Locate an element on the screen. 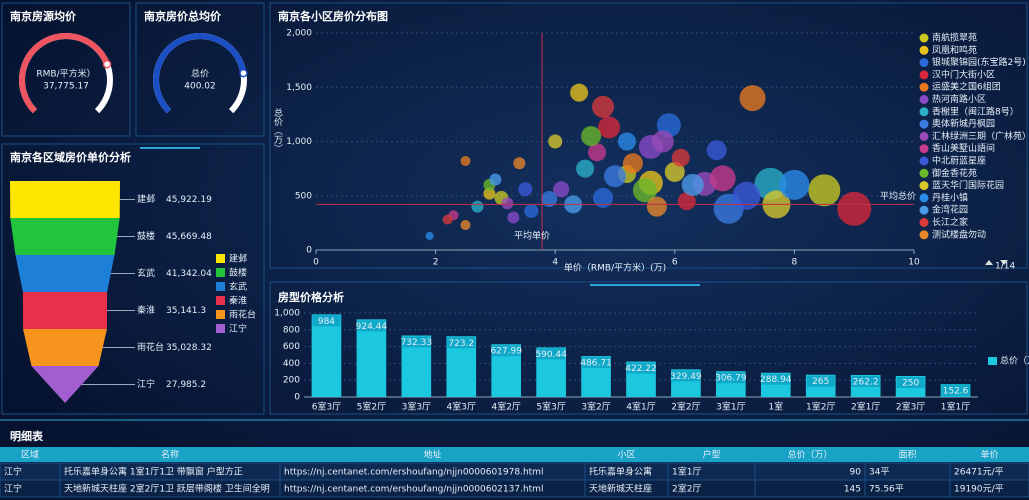 The width and height of the screenshot is (1029, 500). x-tick-label: 2室2厅 is located at coordinates (685, 407).